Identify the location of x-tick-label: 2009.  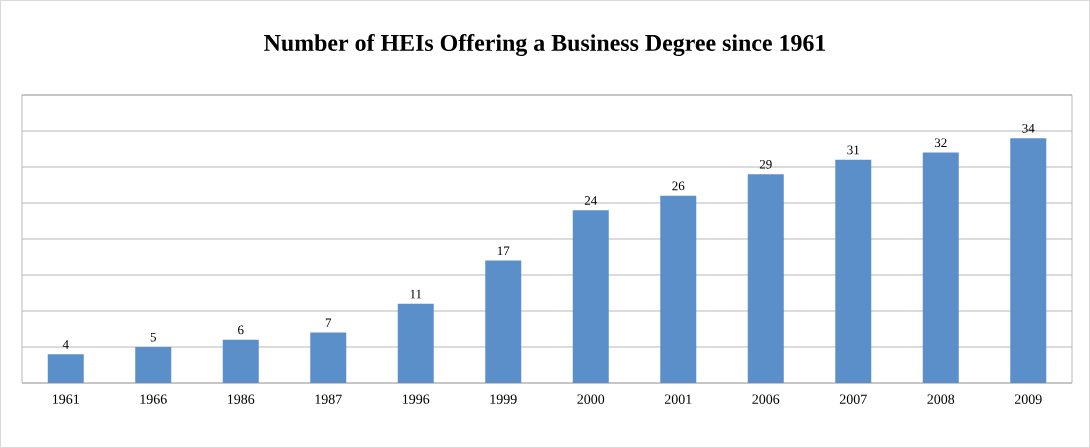
(1028, 399).